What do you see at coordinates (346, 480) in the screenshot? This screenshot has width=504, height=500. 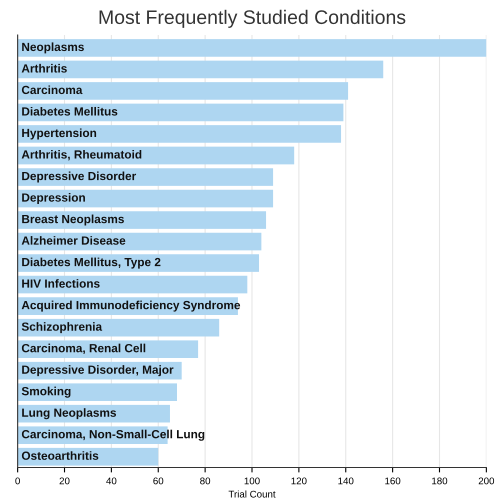 I see `x-tick-label: 140` at bounding box center [346, 480].